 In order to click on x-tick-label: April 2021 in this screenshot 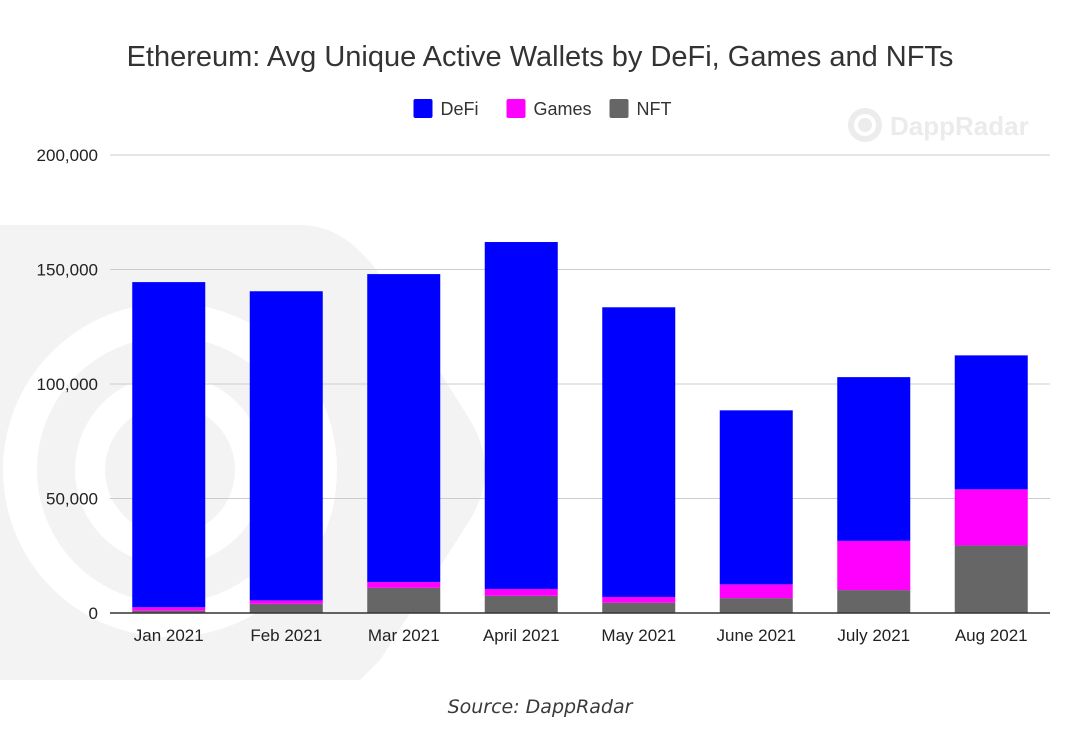, I will do `click(521, 635)`.